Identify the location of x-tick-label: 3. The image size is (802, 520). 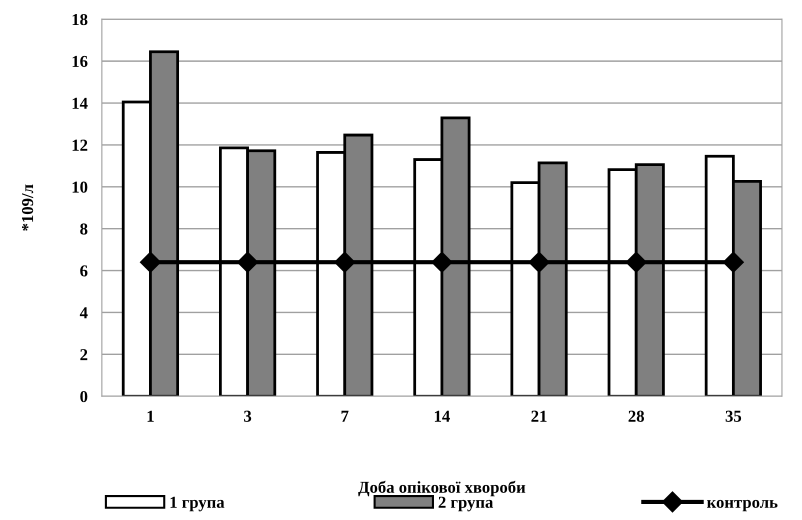
(248, 416).